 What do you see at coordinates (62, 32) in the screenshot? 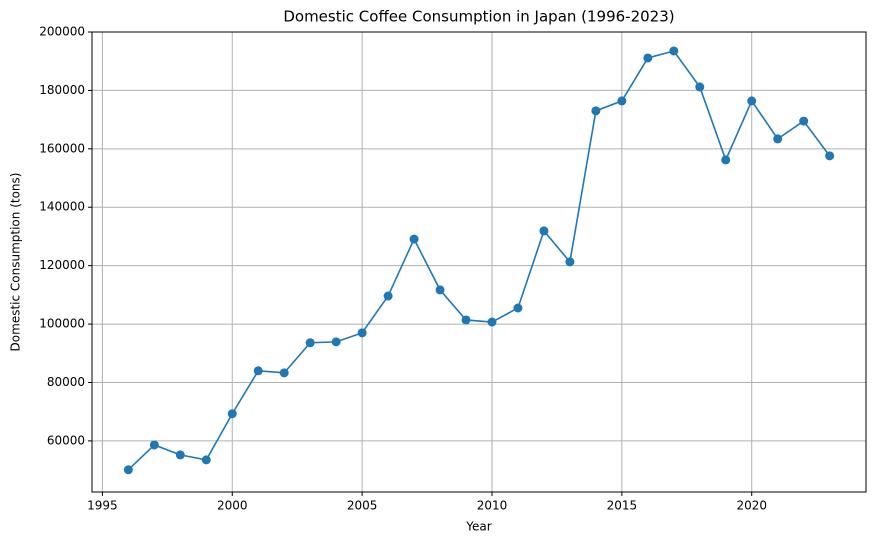
I see `y-tick-label: 200000` at bounding box center [62, 32].